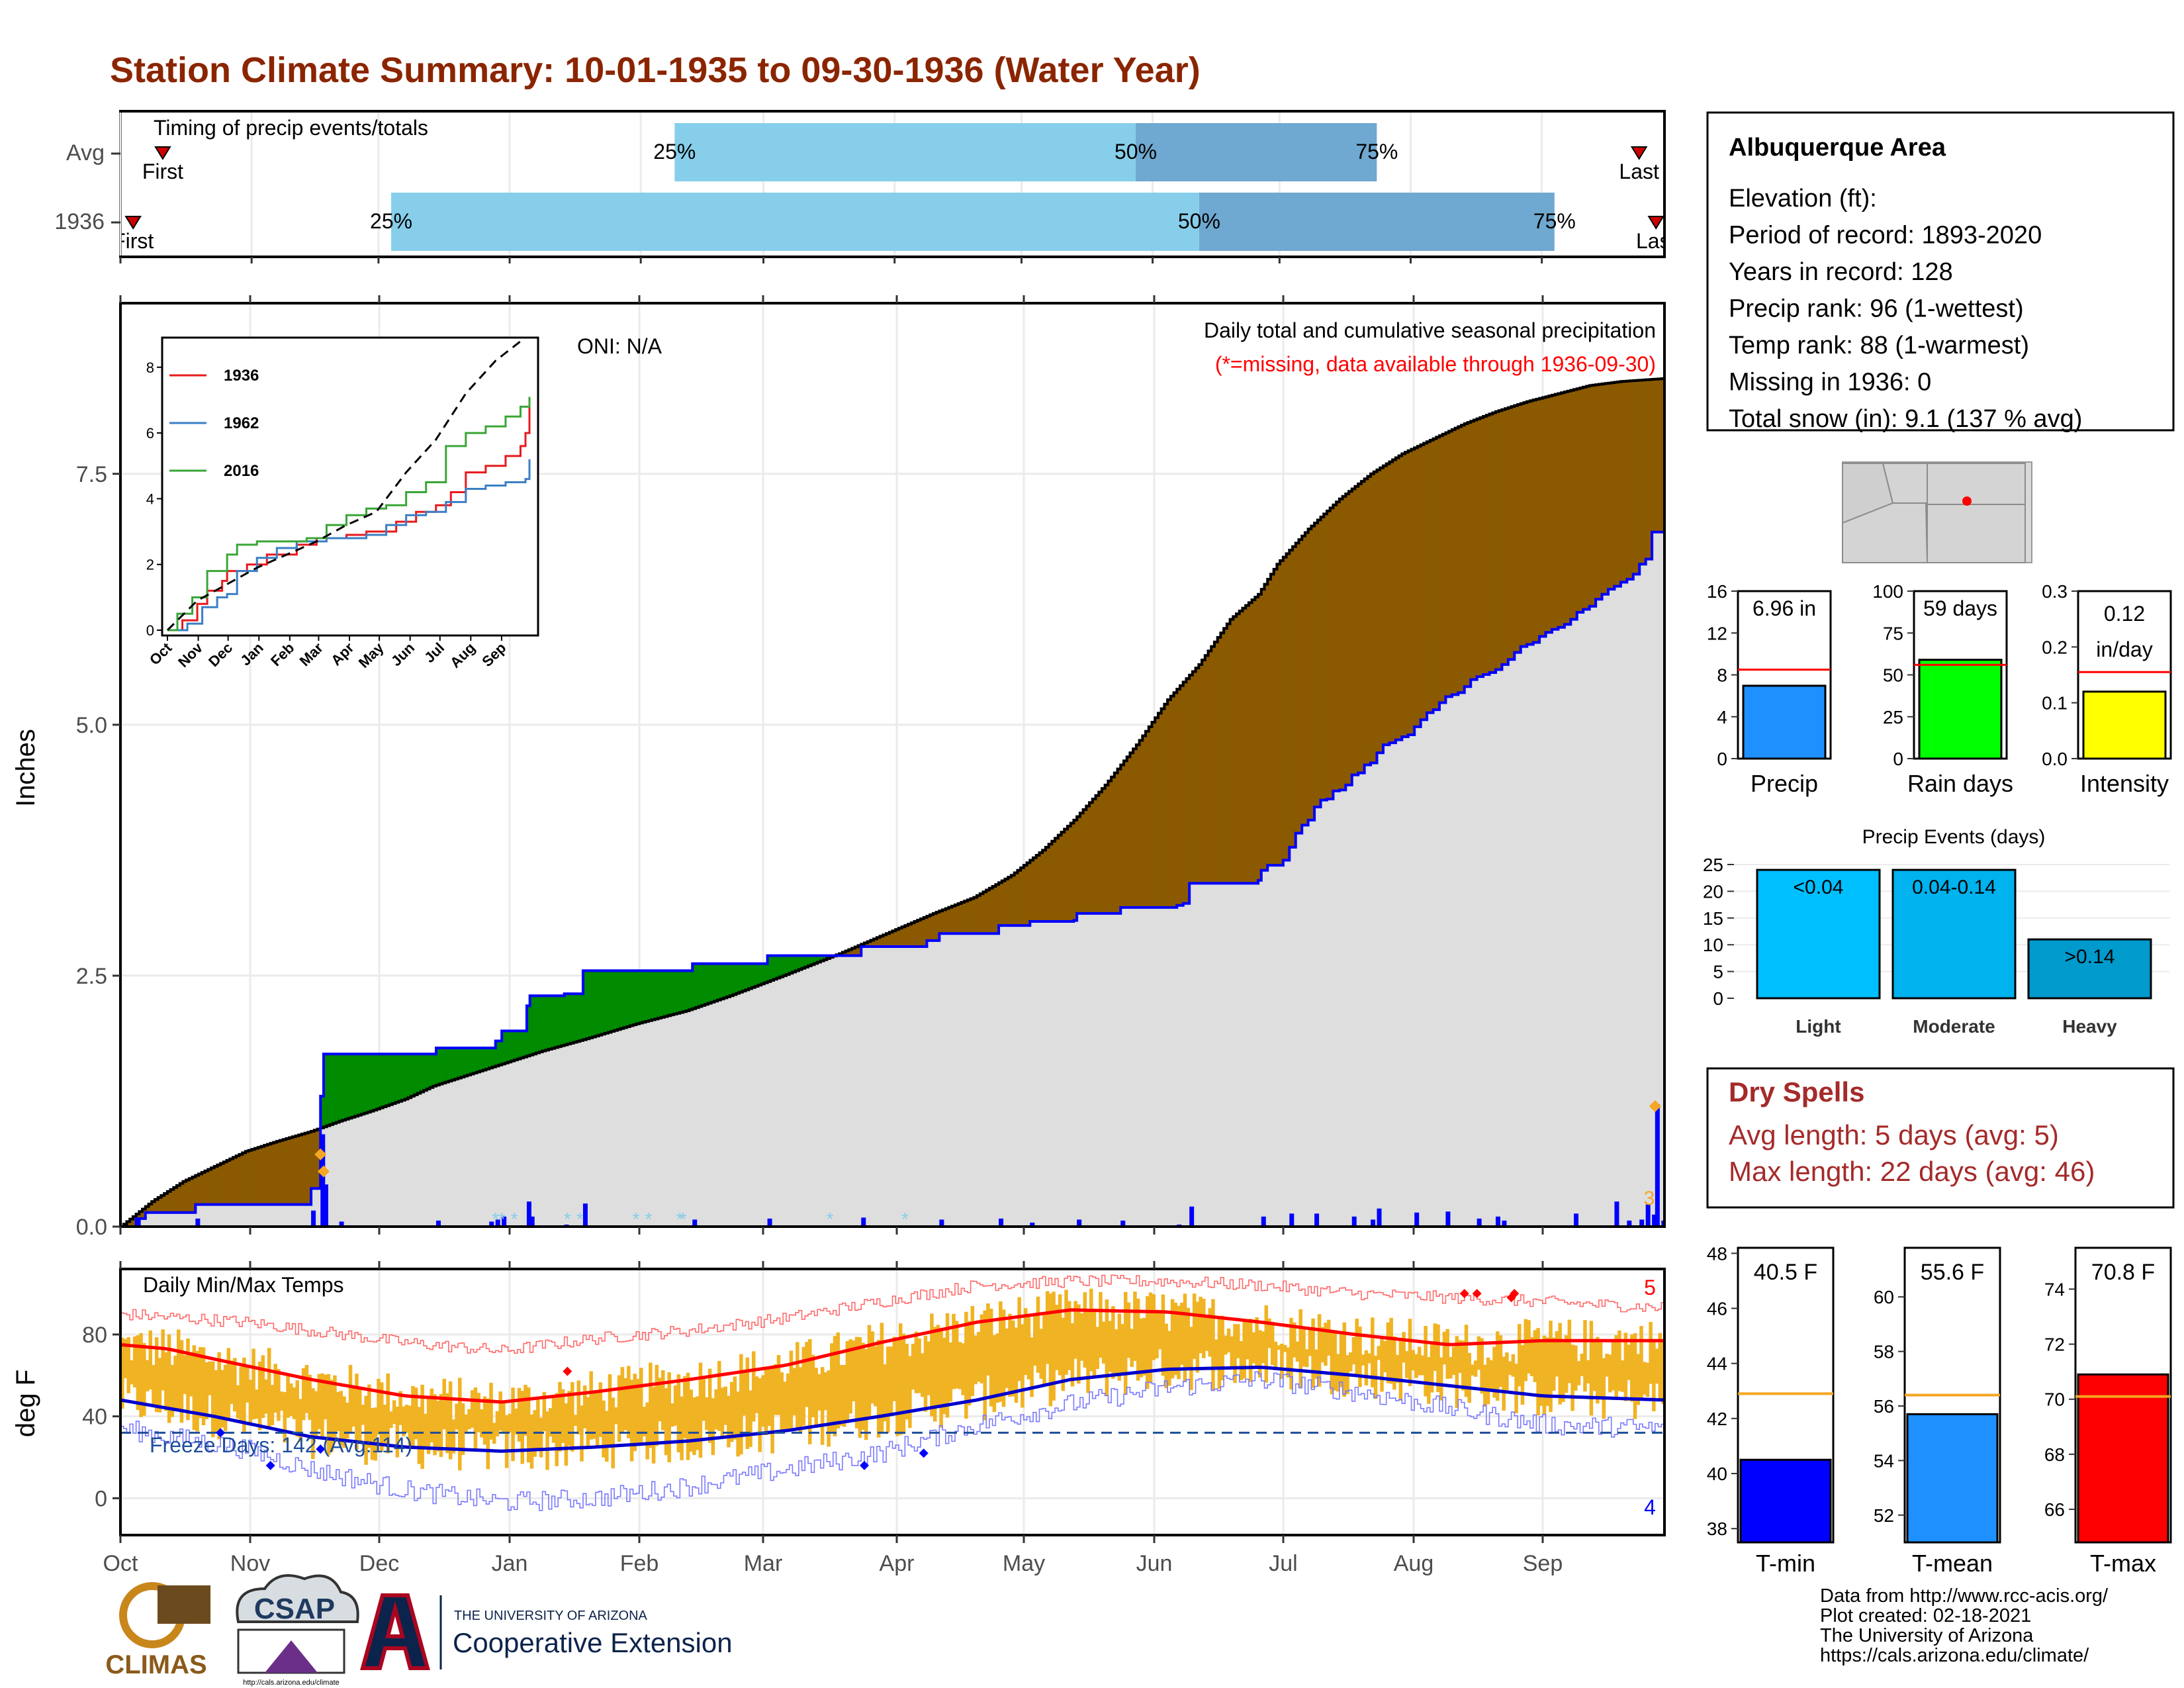 Image resolution: width=2184 pixels, height=1688 pixels. Describe the element at coordinates (95, 1417) in the screenshot. I see `temp-y-tick-label: 40` at that location.